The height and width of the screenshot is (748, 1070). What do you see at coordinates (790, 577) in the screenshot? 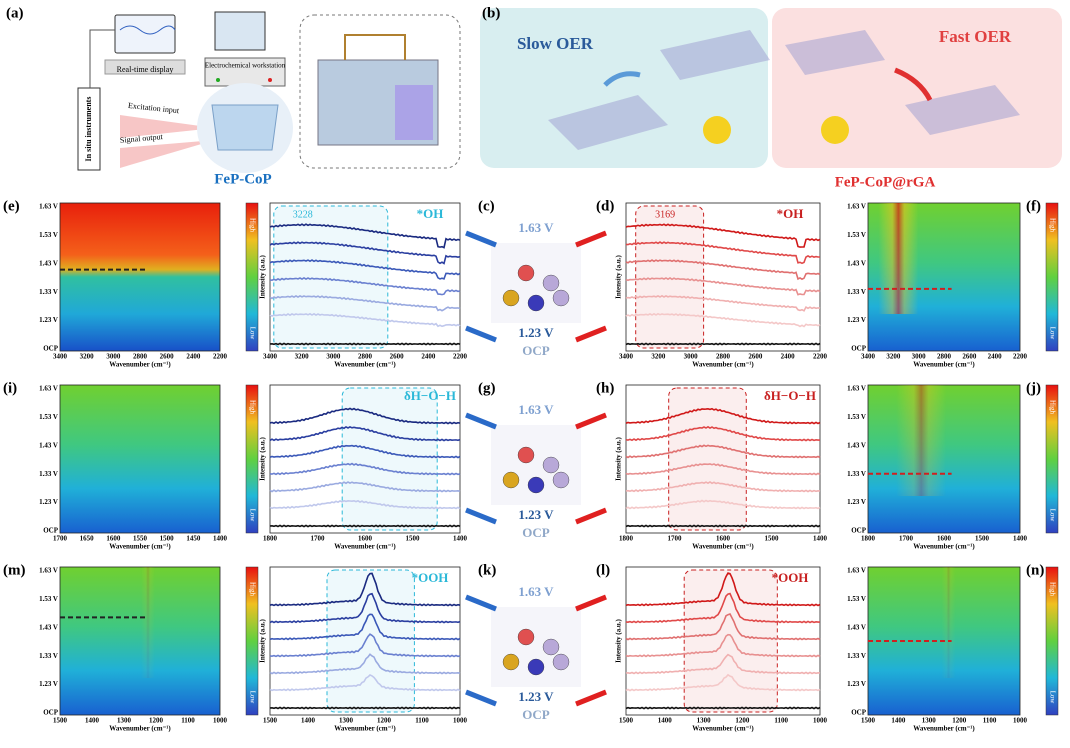
I see `species-label: *OOH` at bounding box center [790, 577].